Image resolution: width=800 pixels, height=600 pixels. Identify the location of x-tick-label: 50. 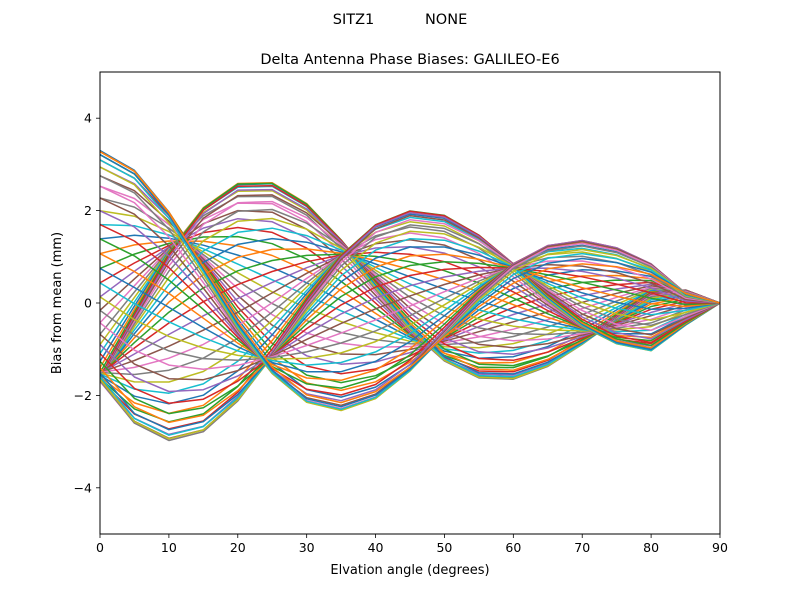
(444, 547).